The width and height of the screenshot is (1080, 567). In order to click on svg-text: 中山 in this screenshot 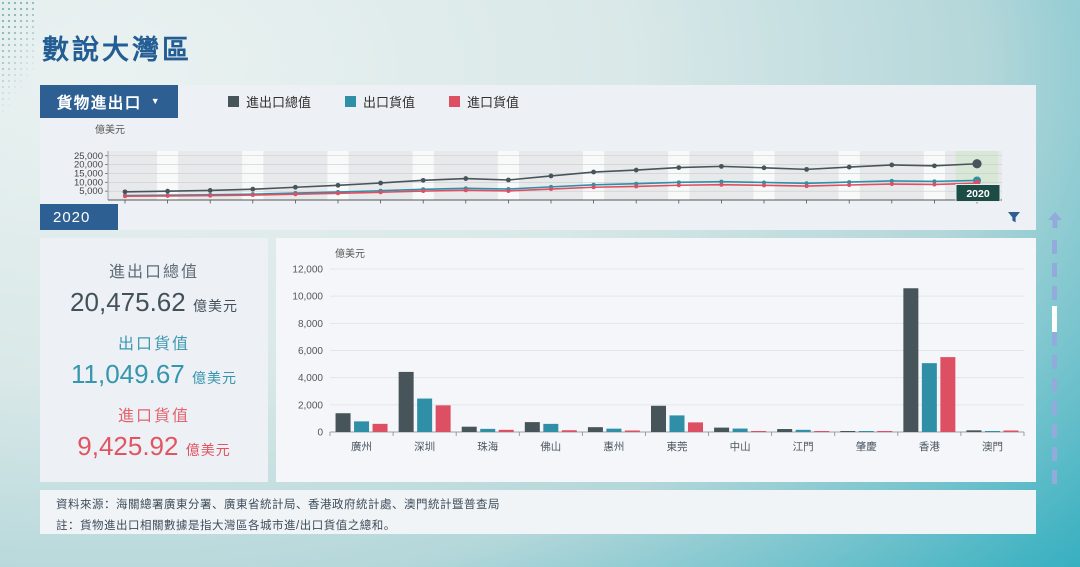, I will do `click(740, 446)`.